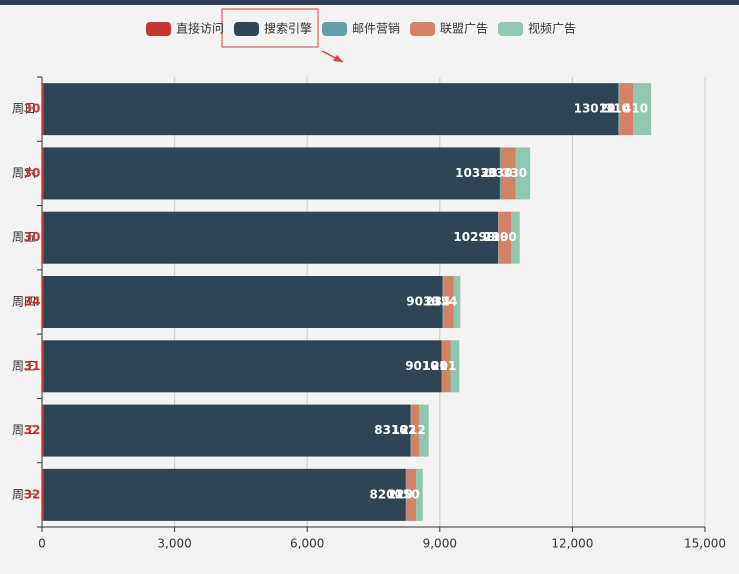 The height and width of the screenshot is (574, 739). What do you see at coordinates (174, 544) in the screenshot?
I see `x-tick-label: 3,000` at bounding box center [174, 544].